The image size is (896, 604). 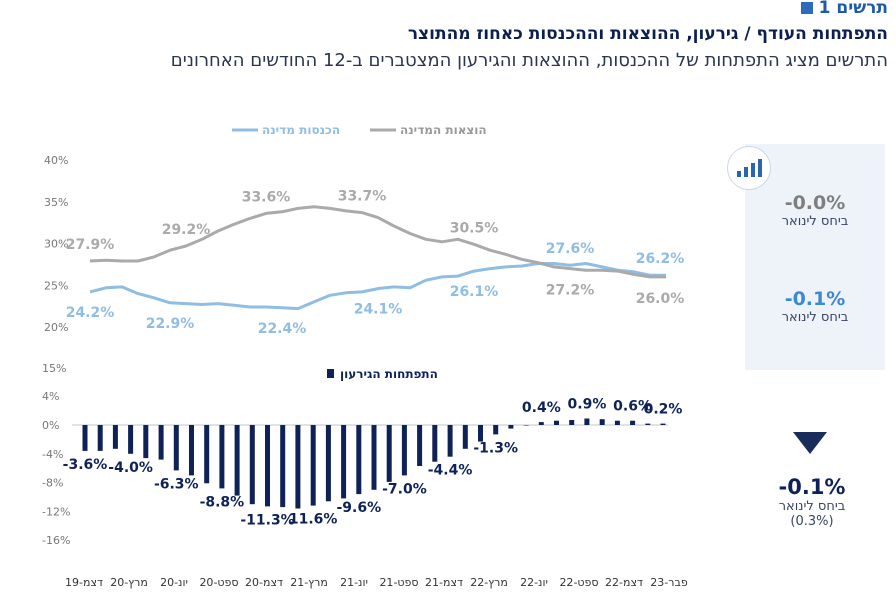 I want to click on x-axis-label: מרץ-21, so click(x=309, y=582).